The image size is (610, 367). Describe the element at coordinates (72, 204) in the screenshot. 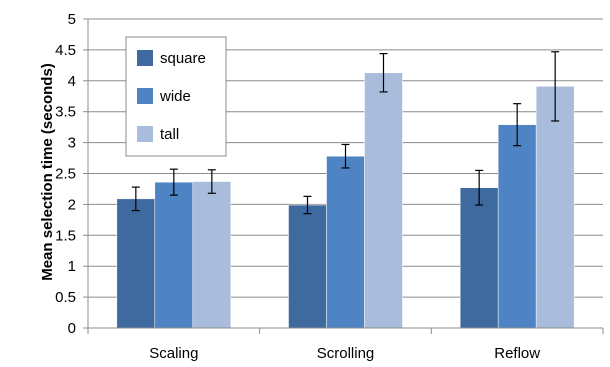

I see `y-tick-label: 2` at that location.